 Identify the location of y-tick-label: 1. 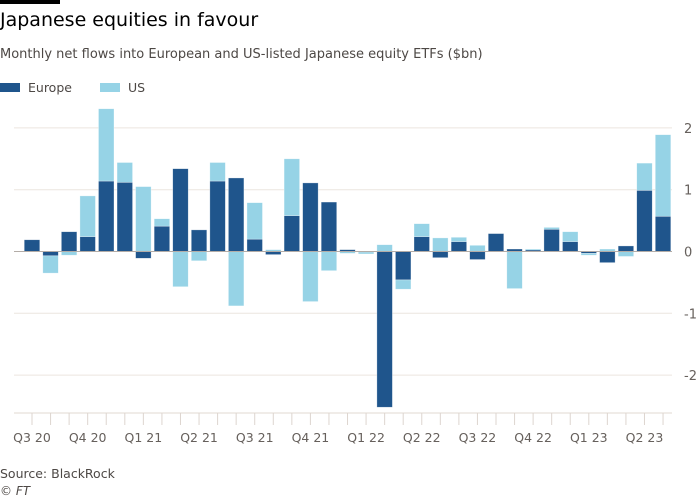
(688, 191).